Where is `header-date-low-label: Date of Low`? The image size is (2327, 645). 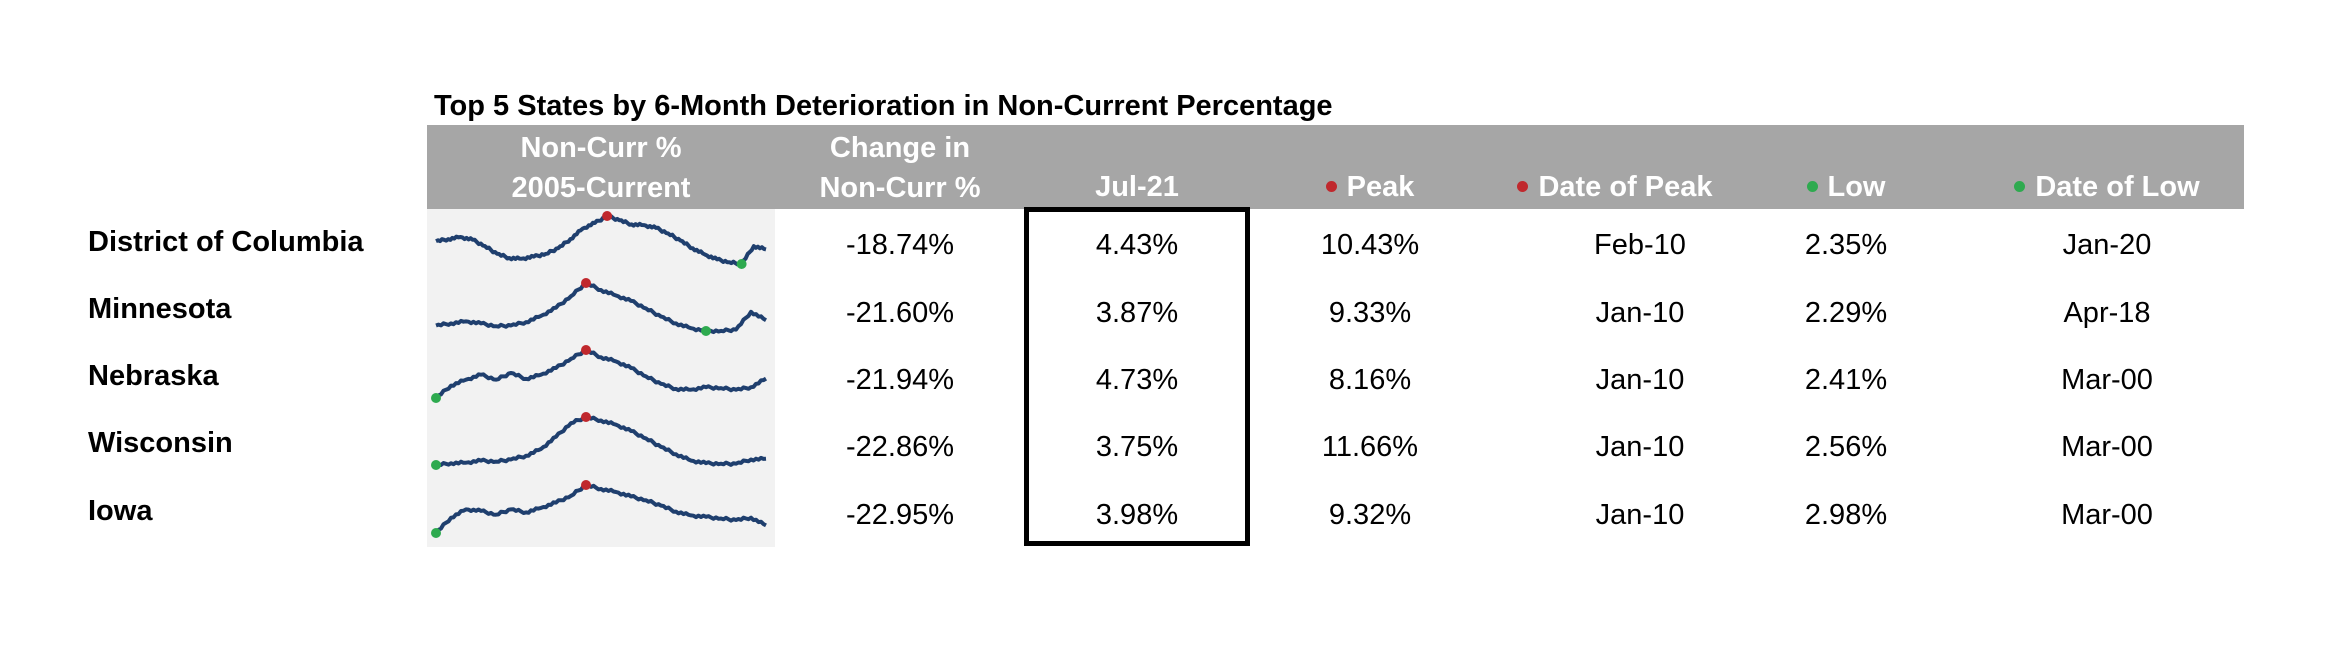
header-date-low-label: Date of Low is located at coordinates (2117, 187).